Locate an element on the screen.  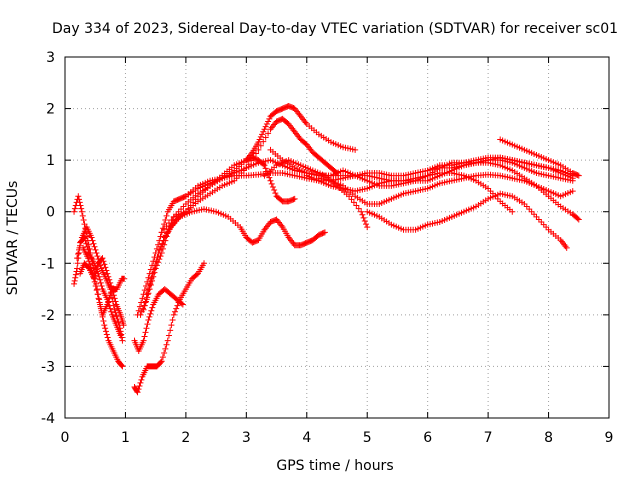
x-tick-label: 6 is located at coordinates (427, 438).